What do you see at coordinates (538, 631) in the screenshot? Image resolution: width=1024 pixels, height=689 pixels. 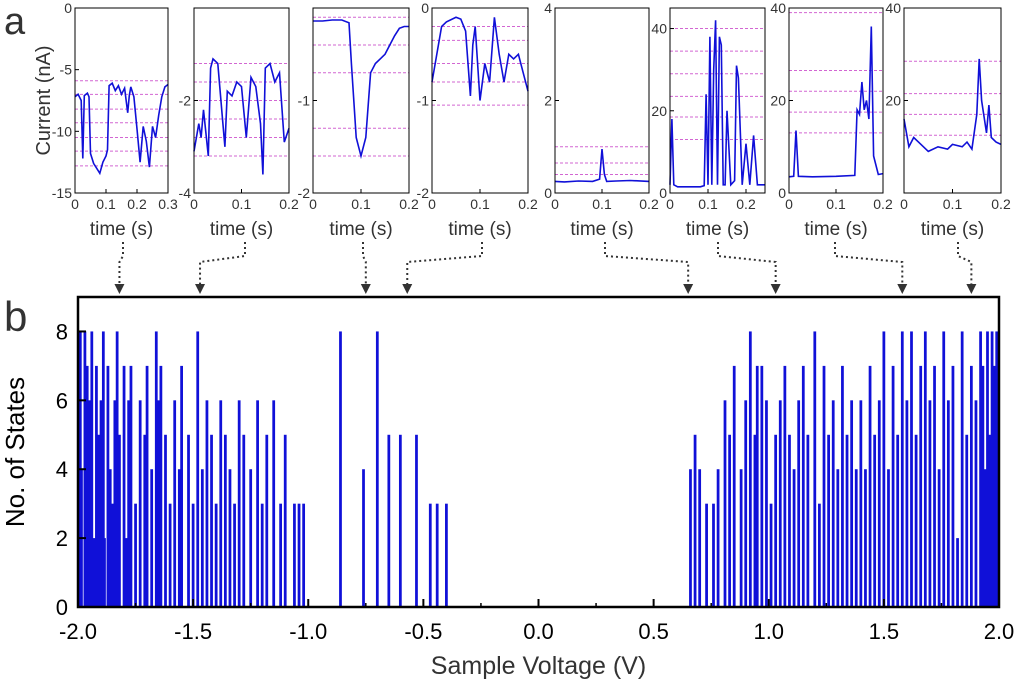 I see `x-tick-label: 0.0` at bounding box center [538, 631].